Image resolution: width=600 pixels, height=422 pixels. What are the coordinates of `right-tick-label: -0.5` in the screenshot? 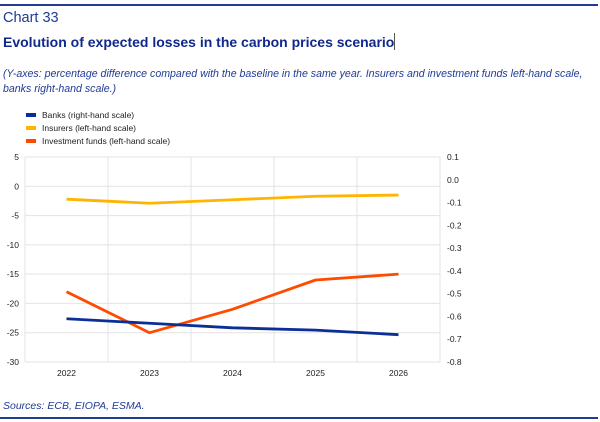 It's located at (454, 294).